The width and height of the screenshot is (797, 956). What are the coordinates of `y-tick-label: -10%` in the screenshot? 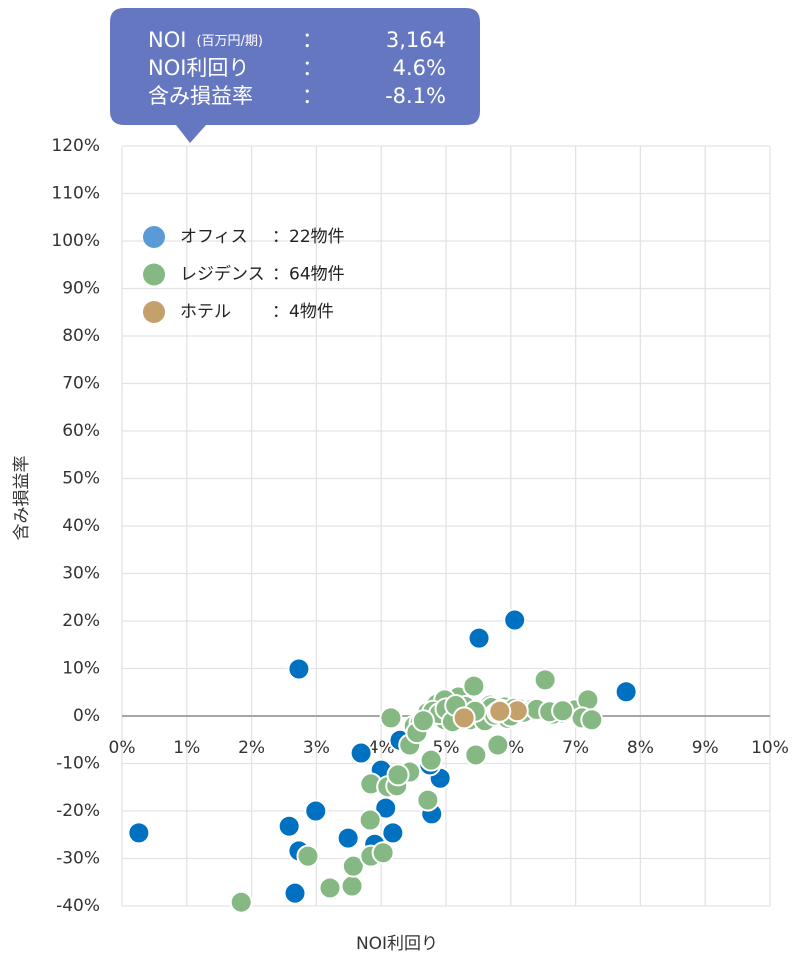 It's located at (78, 764).